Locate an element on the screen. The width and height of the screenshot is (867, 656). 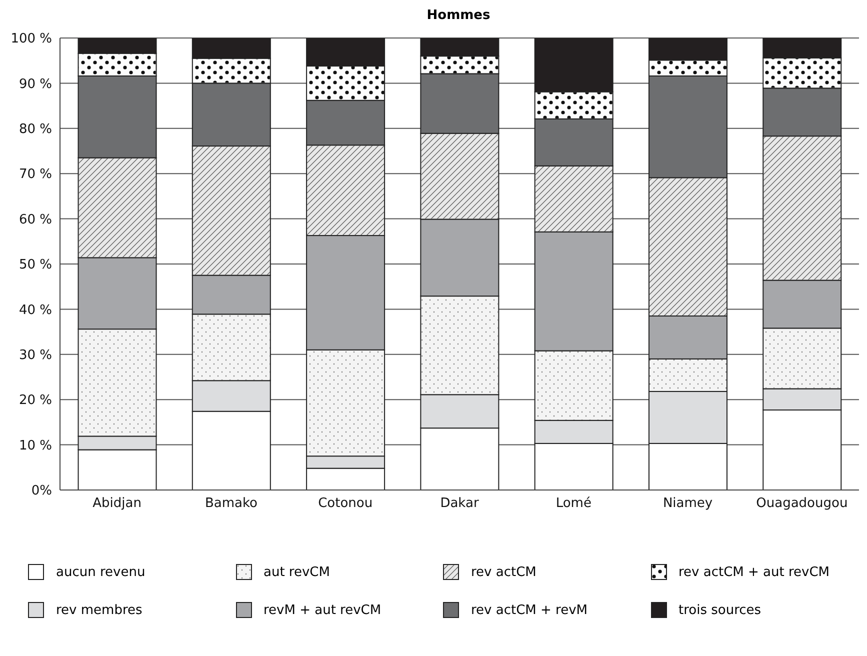
y-tick-label: 20 % is located at coordinates (35, 400).